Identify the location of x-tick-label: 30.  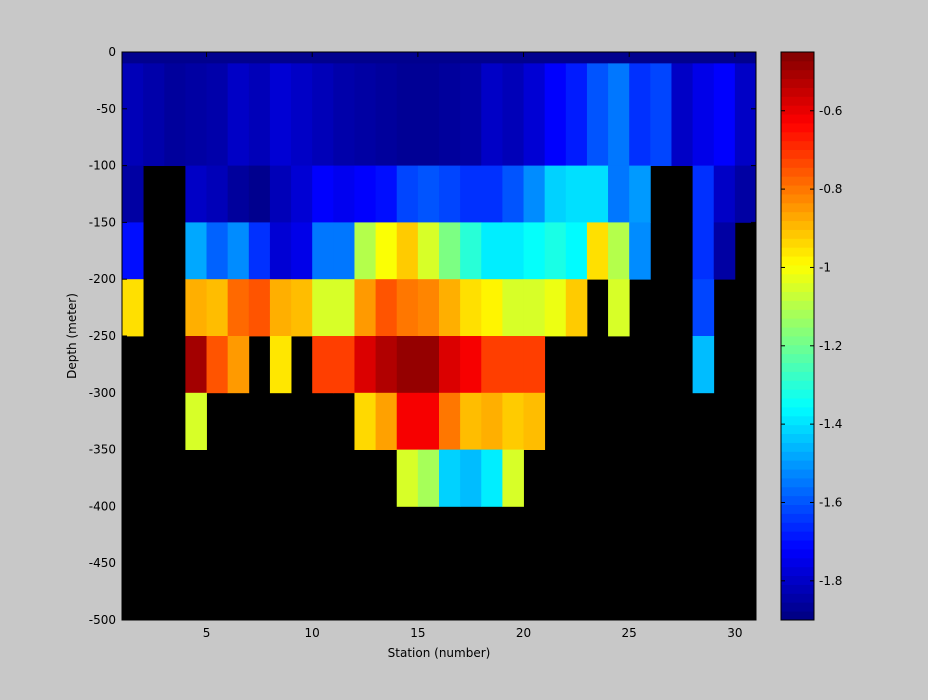
(734, 633).